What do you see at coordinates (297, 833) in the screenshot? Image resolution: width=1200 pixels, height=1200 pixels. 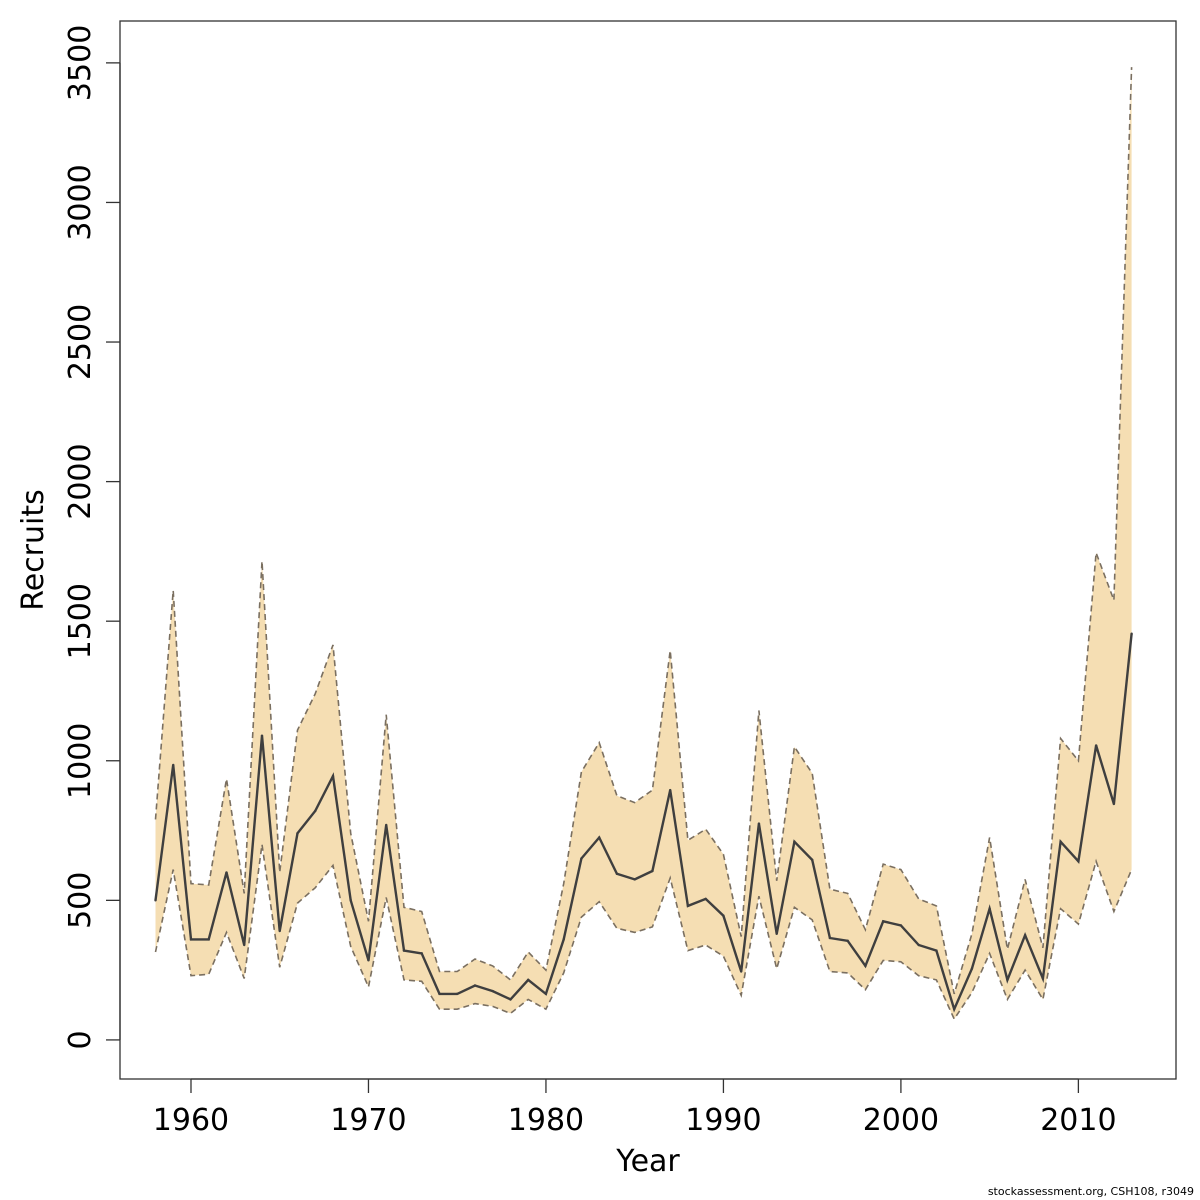 I see `data-point-1966` at bounding box center [297, 833].